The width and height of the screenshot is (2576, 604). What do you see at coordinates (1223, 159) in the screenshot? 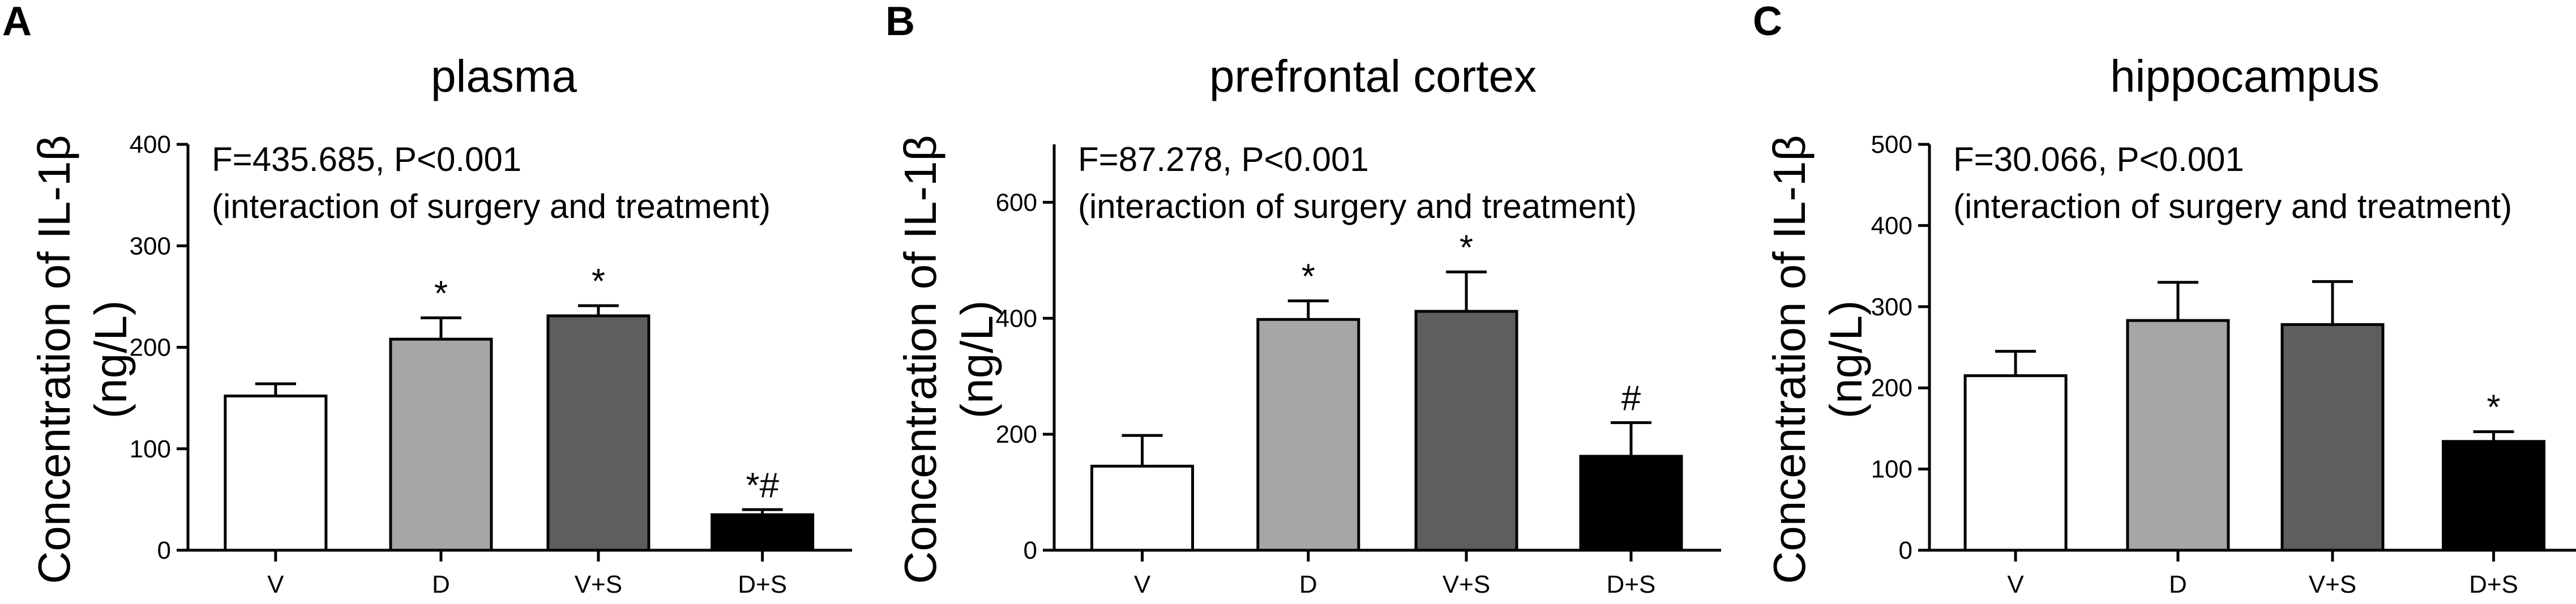
I see `stats-text: F=87.278, P<0.001` at bounding box center [1223, 159].